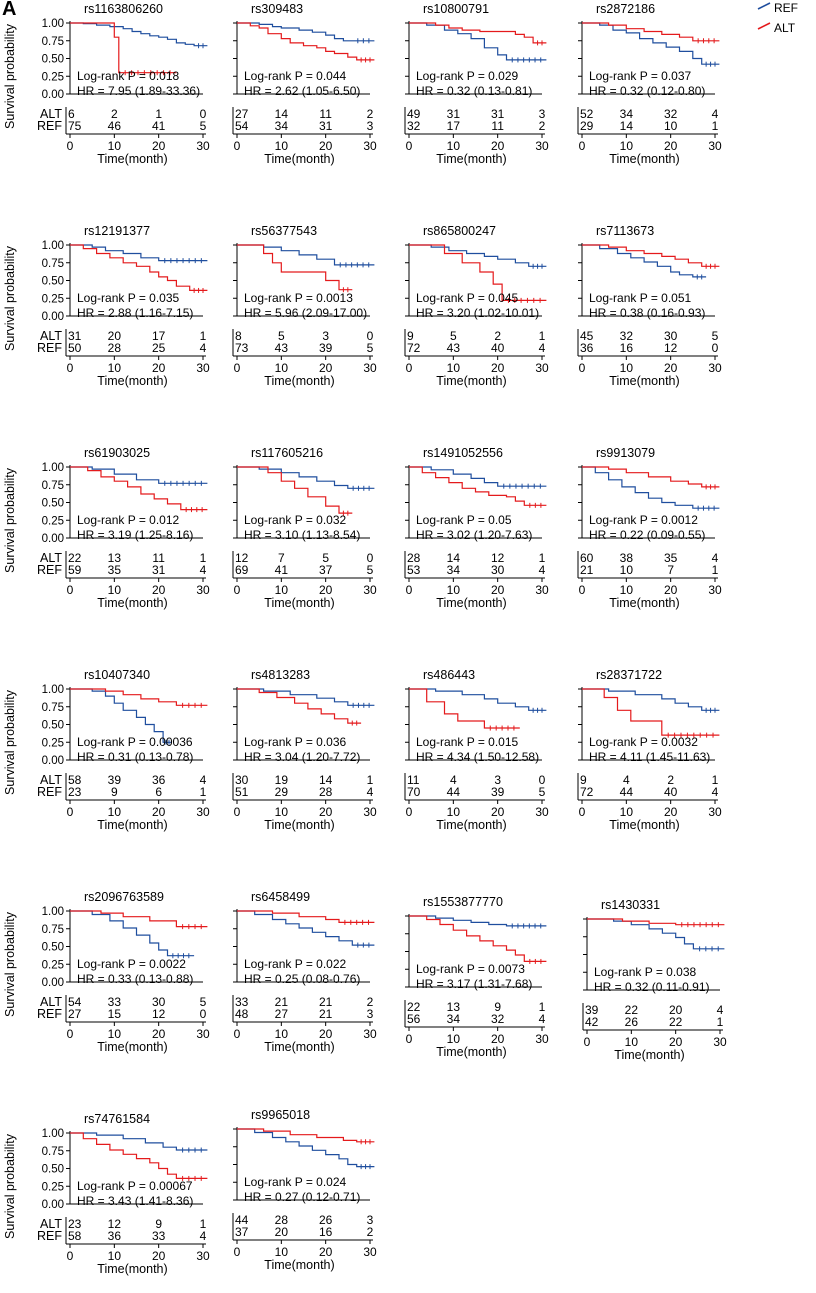 This screenshot has width=816, height=1293. I want to click on logrank-p: Log-rank P = 0.029, so click(467, 76).